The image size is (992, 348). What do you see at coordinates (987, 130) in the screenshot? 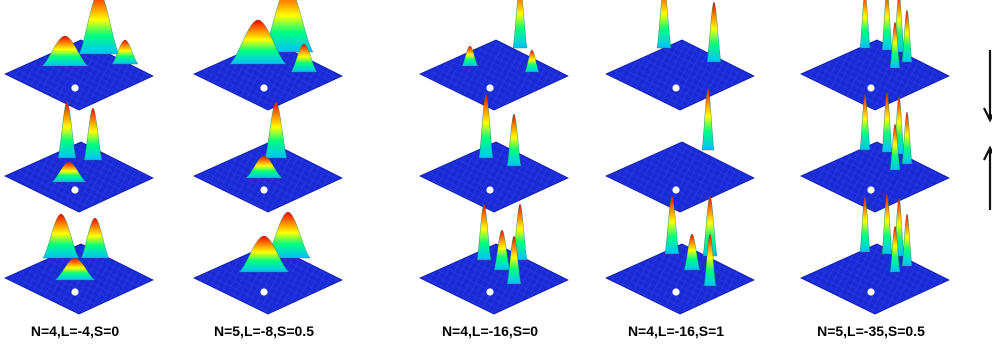
I see `spin-arrows` at bounding box center [987, 130].